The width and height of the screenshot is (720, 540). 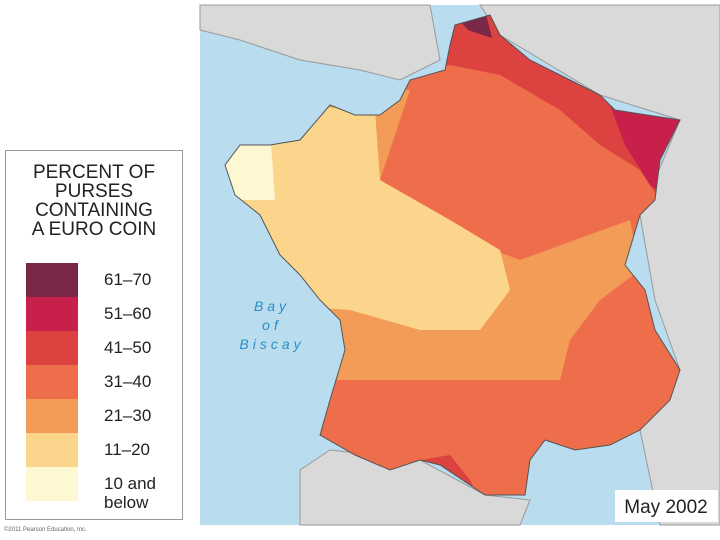 I want to click on legend-title-line: PERCENT OF, so click(x=94, y=172).